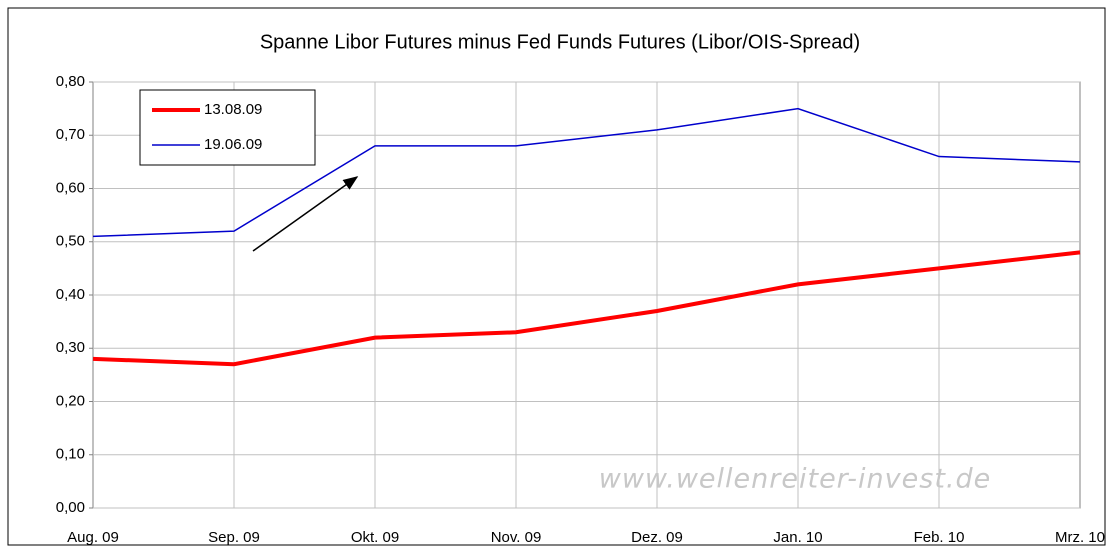 This screenshot has height=555, width=1113. I want to click on arrow, so click(305, 214).